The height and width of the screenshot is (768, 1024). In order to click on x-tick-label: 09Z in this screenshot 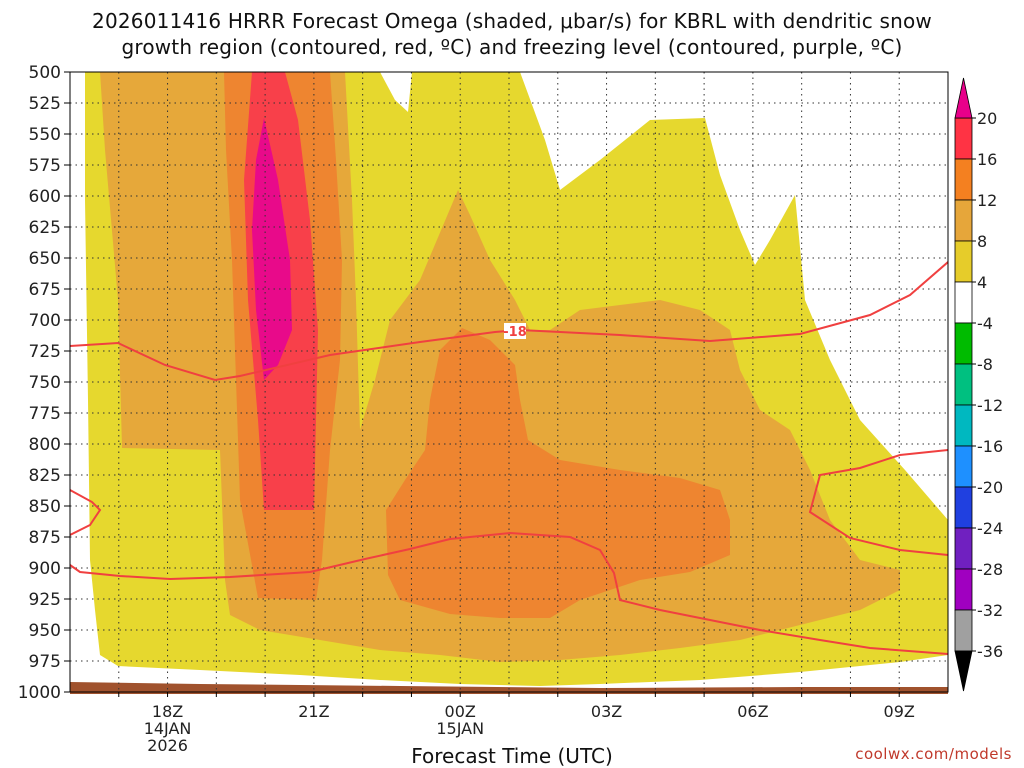, I will do `click(899, 711)`.